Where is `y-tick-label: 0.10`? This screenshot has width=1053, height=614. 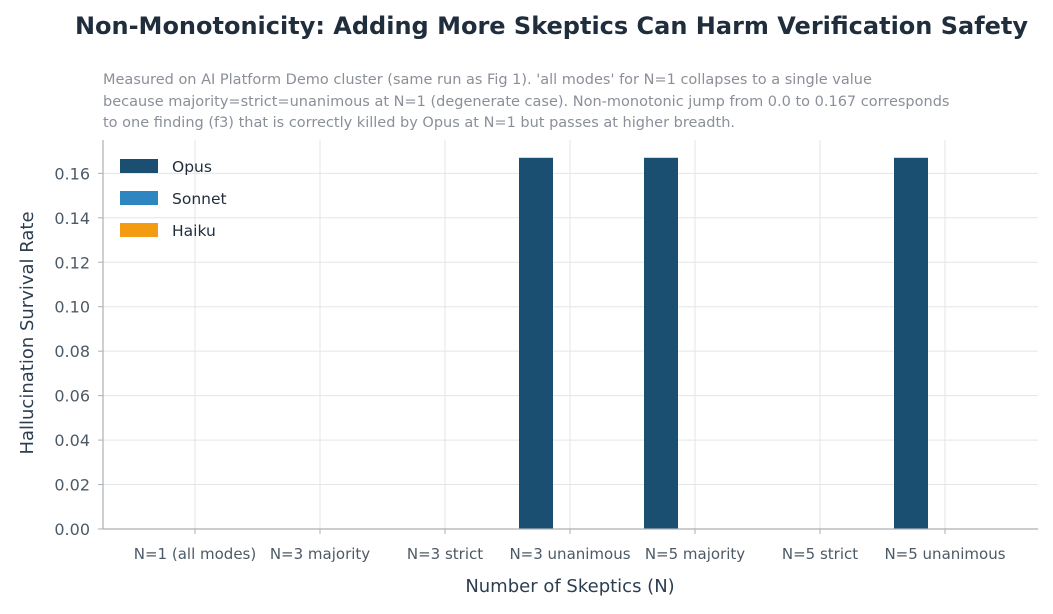 y-tick-label: 0.10 is located at coordinates (72, 307).